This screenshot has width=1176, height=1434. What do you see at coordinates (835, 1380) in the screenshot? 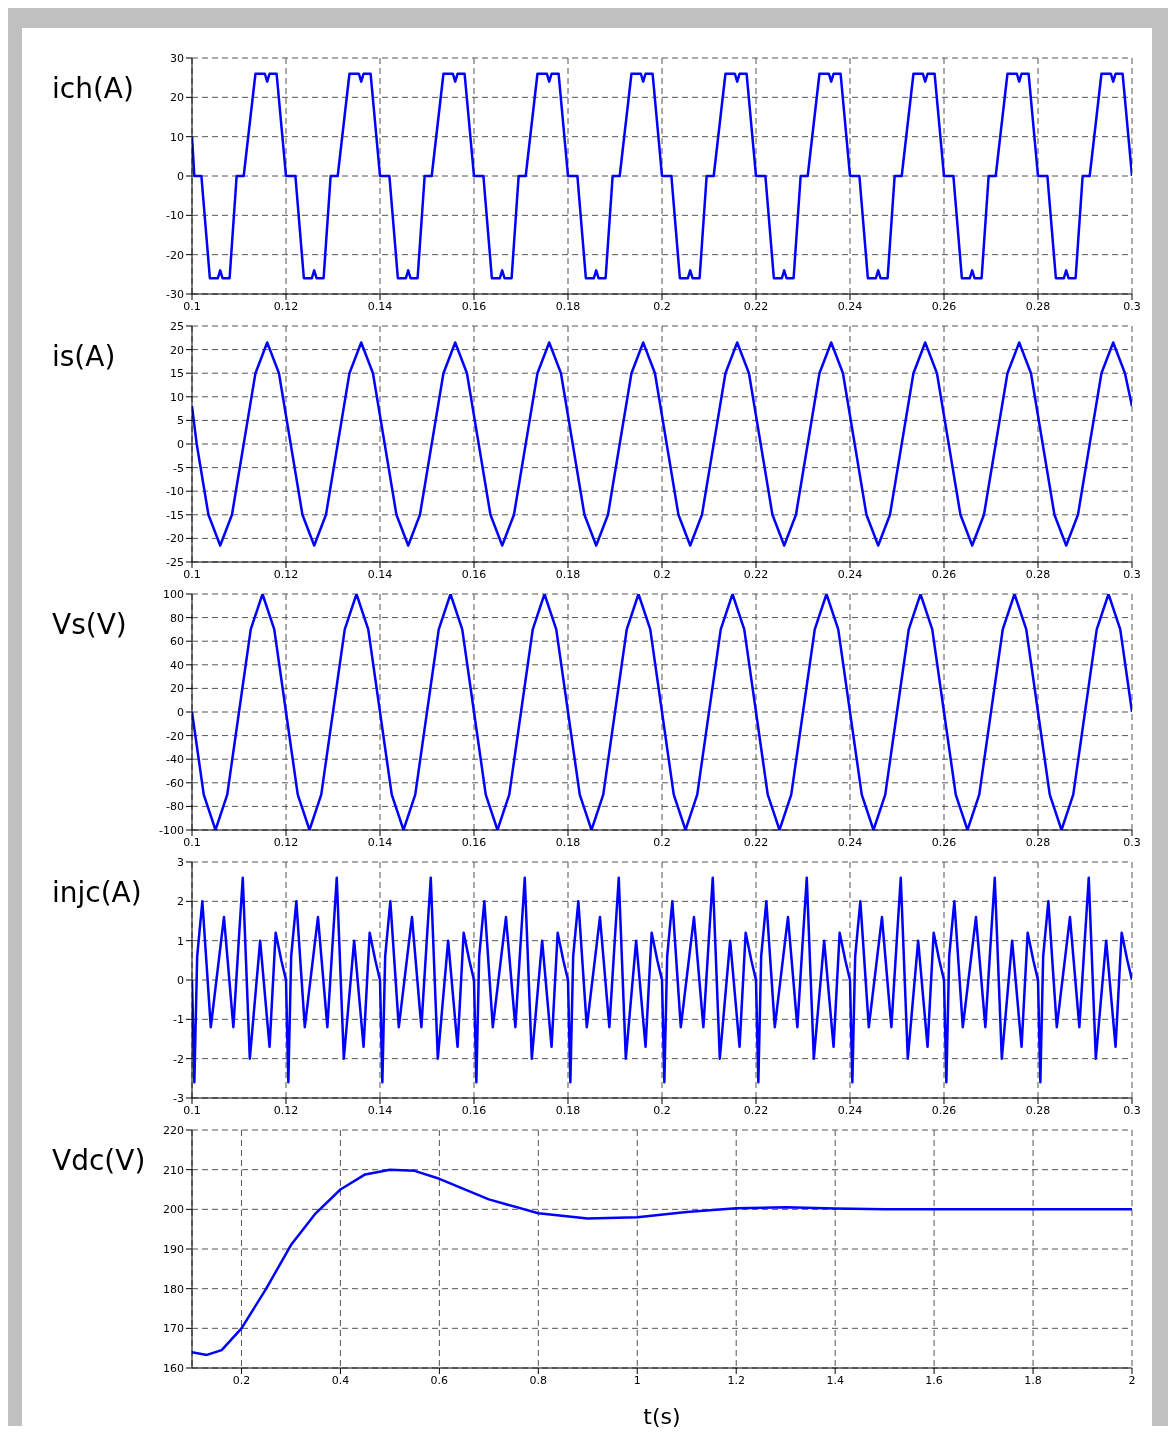
I see `x-tick-label: 1.4` at bounding box center [835, 1380].